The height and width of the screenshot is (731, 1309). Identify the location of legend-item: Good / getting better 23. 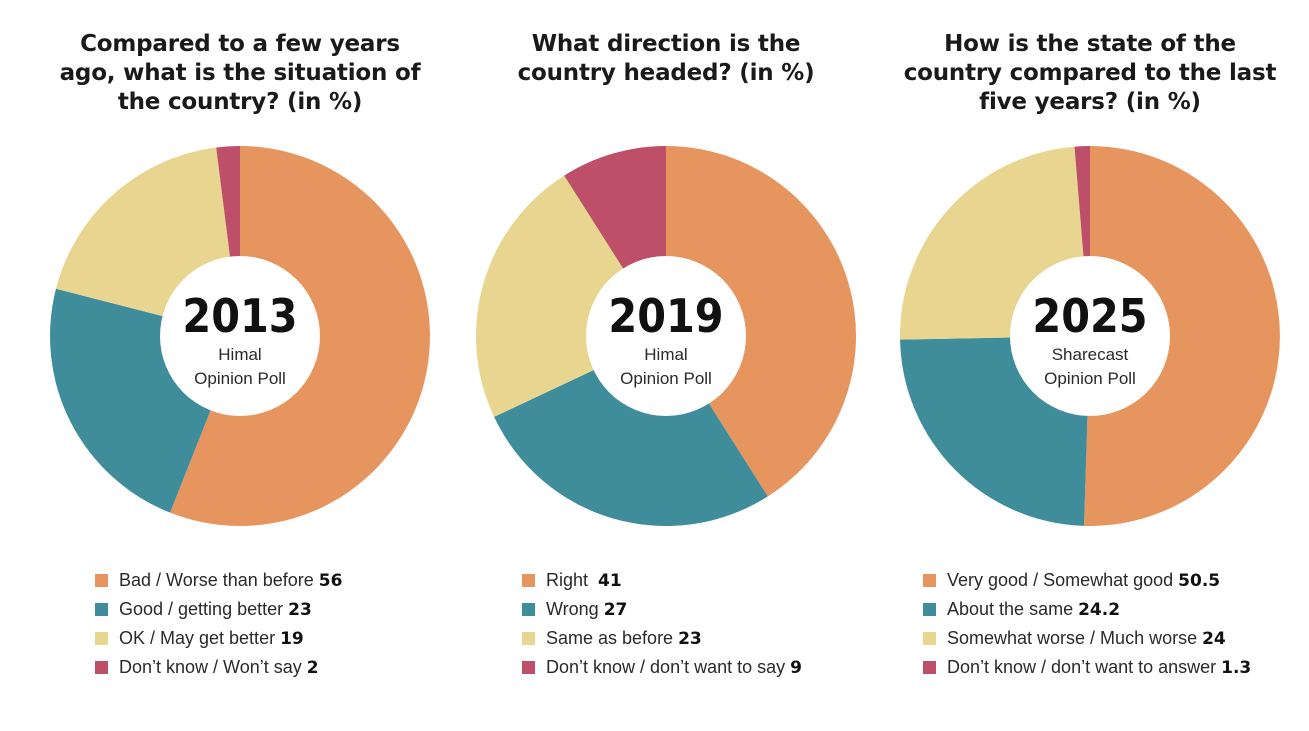
(218, 609).